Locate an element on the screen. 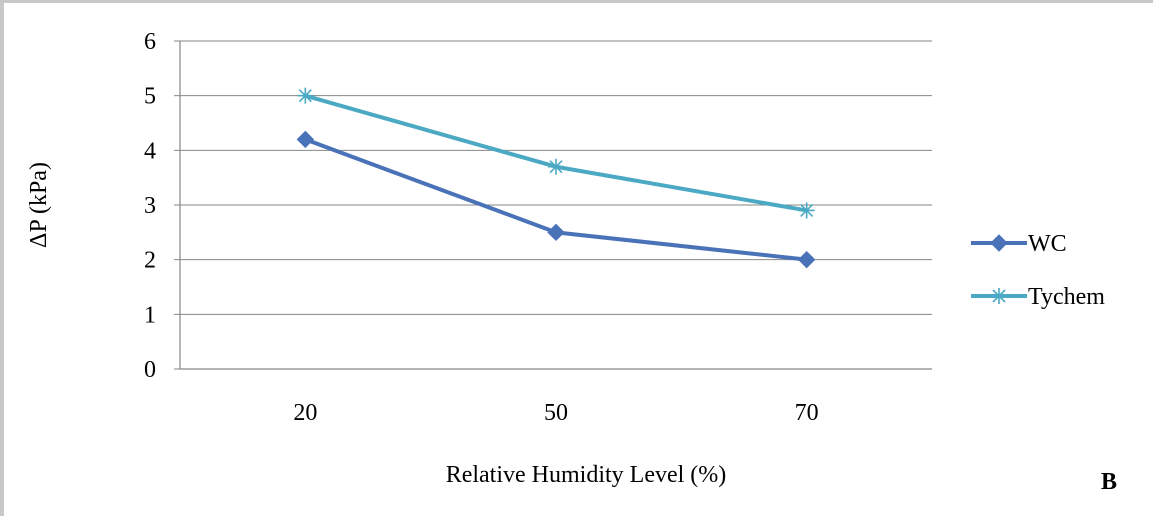  legend-label: WC is located at coordinates (1047, 244).